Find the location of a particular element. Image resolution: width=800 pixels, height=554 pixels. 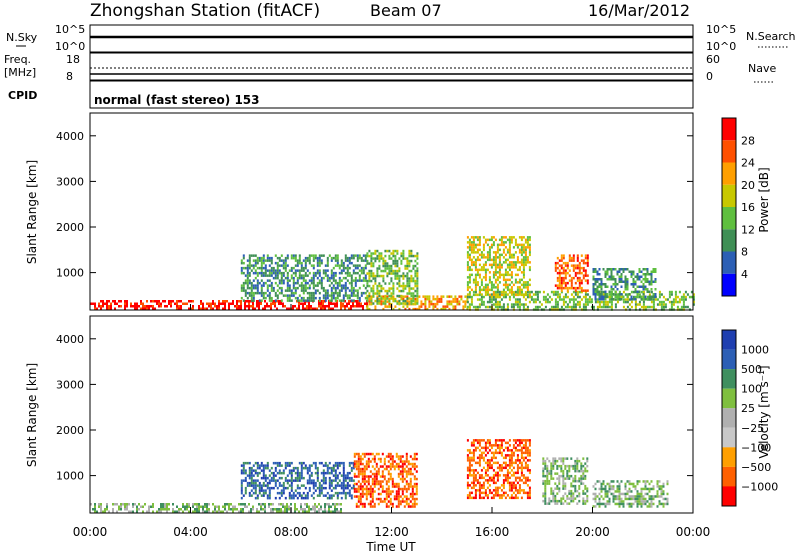

y-tick-label: 1000 is located at coordinates (70, 273).